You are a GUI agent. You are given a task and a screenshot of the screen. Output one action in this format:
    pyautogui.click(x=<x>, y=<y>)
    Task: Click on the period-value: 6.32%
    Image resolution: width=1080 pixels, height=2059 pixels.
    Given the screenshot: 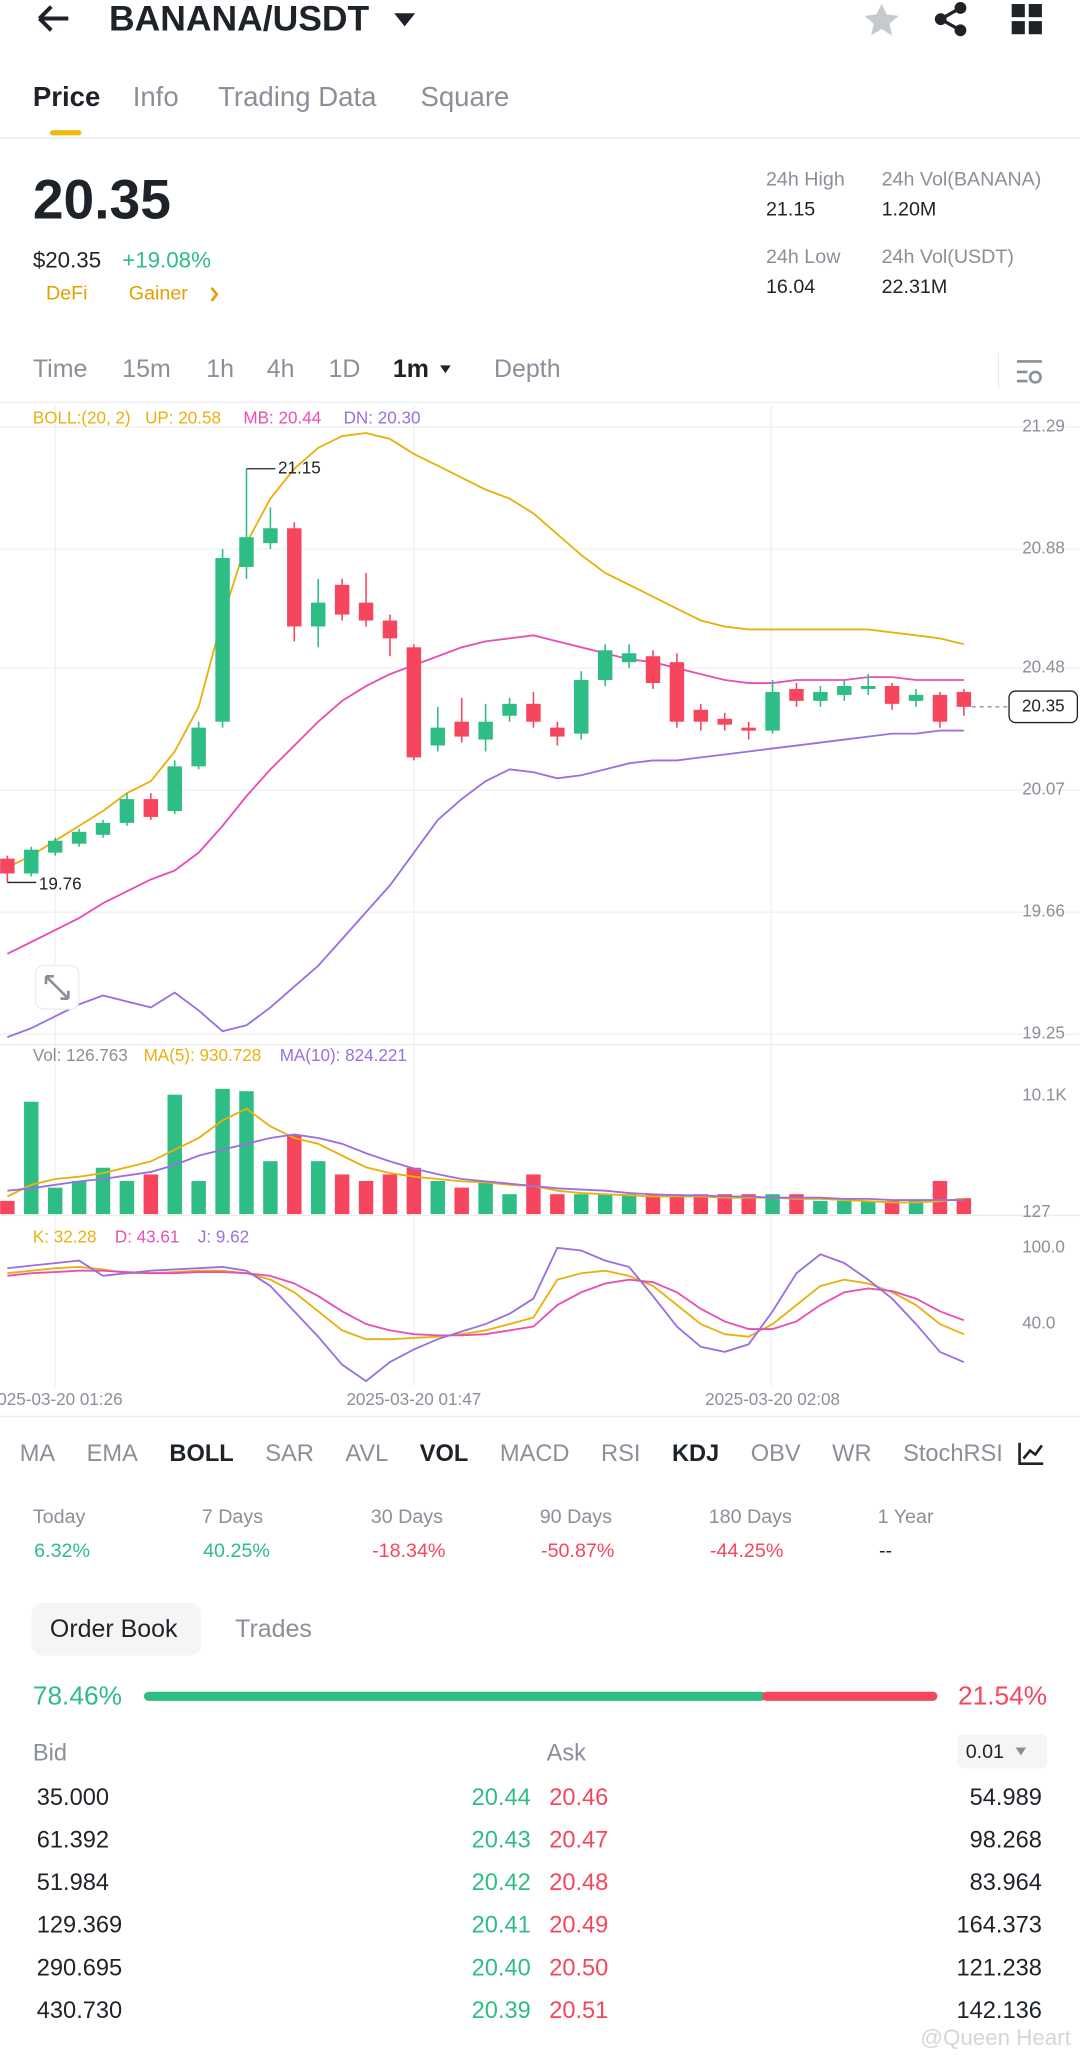 What is the action you would take?
    pyautogui.click(x=62, y=1551)
    